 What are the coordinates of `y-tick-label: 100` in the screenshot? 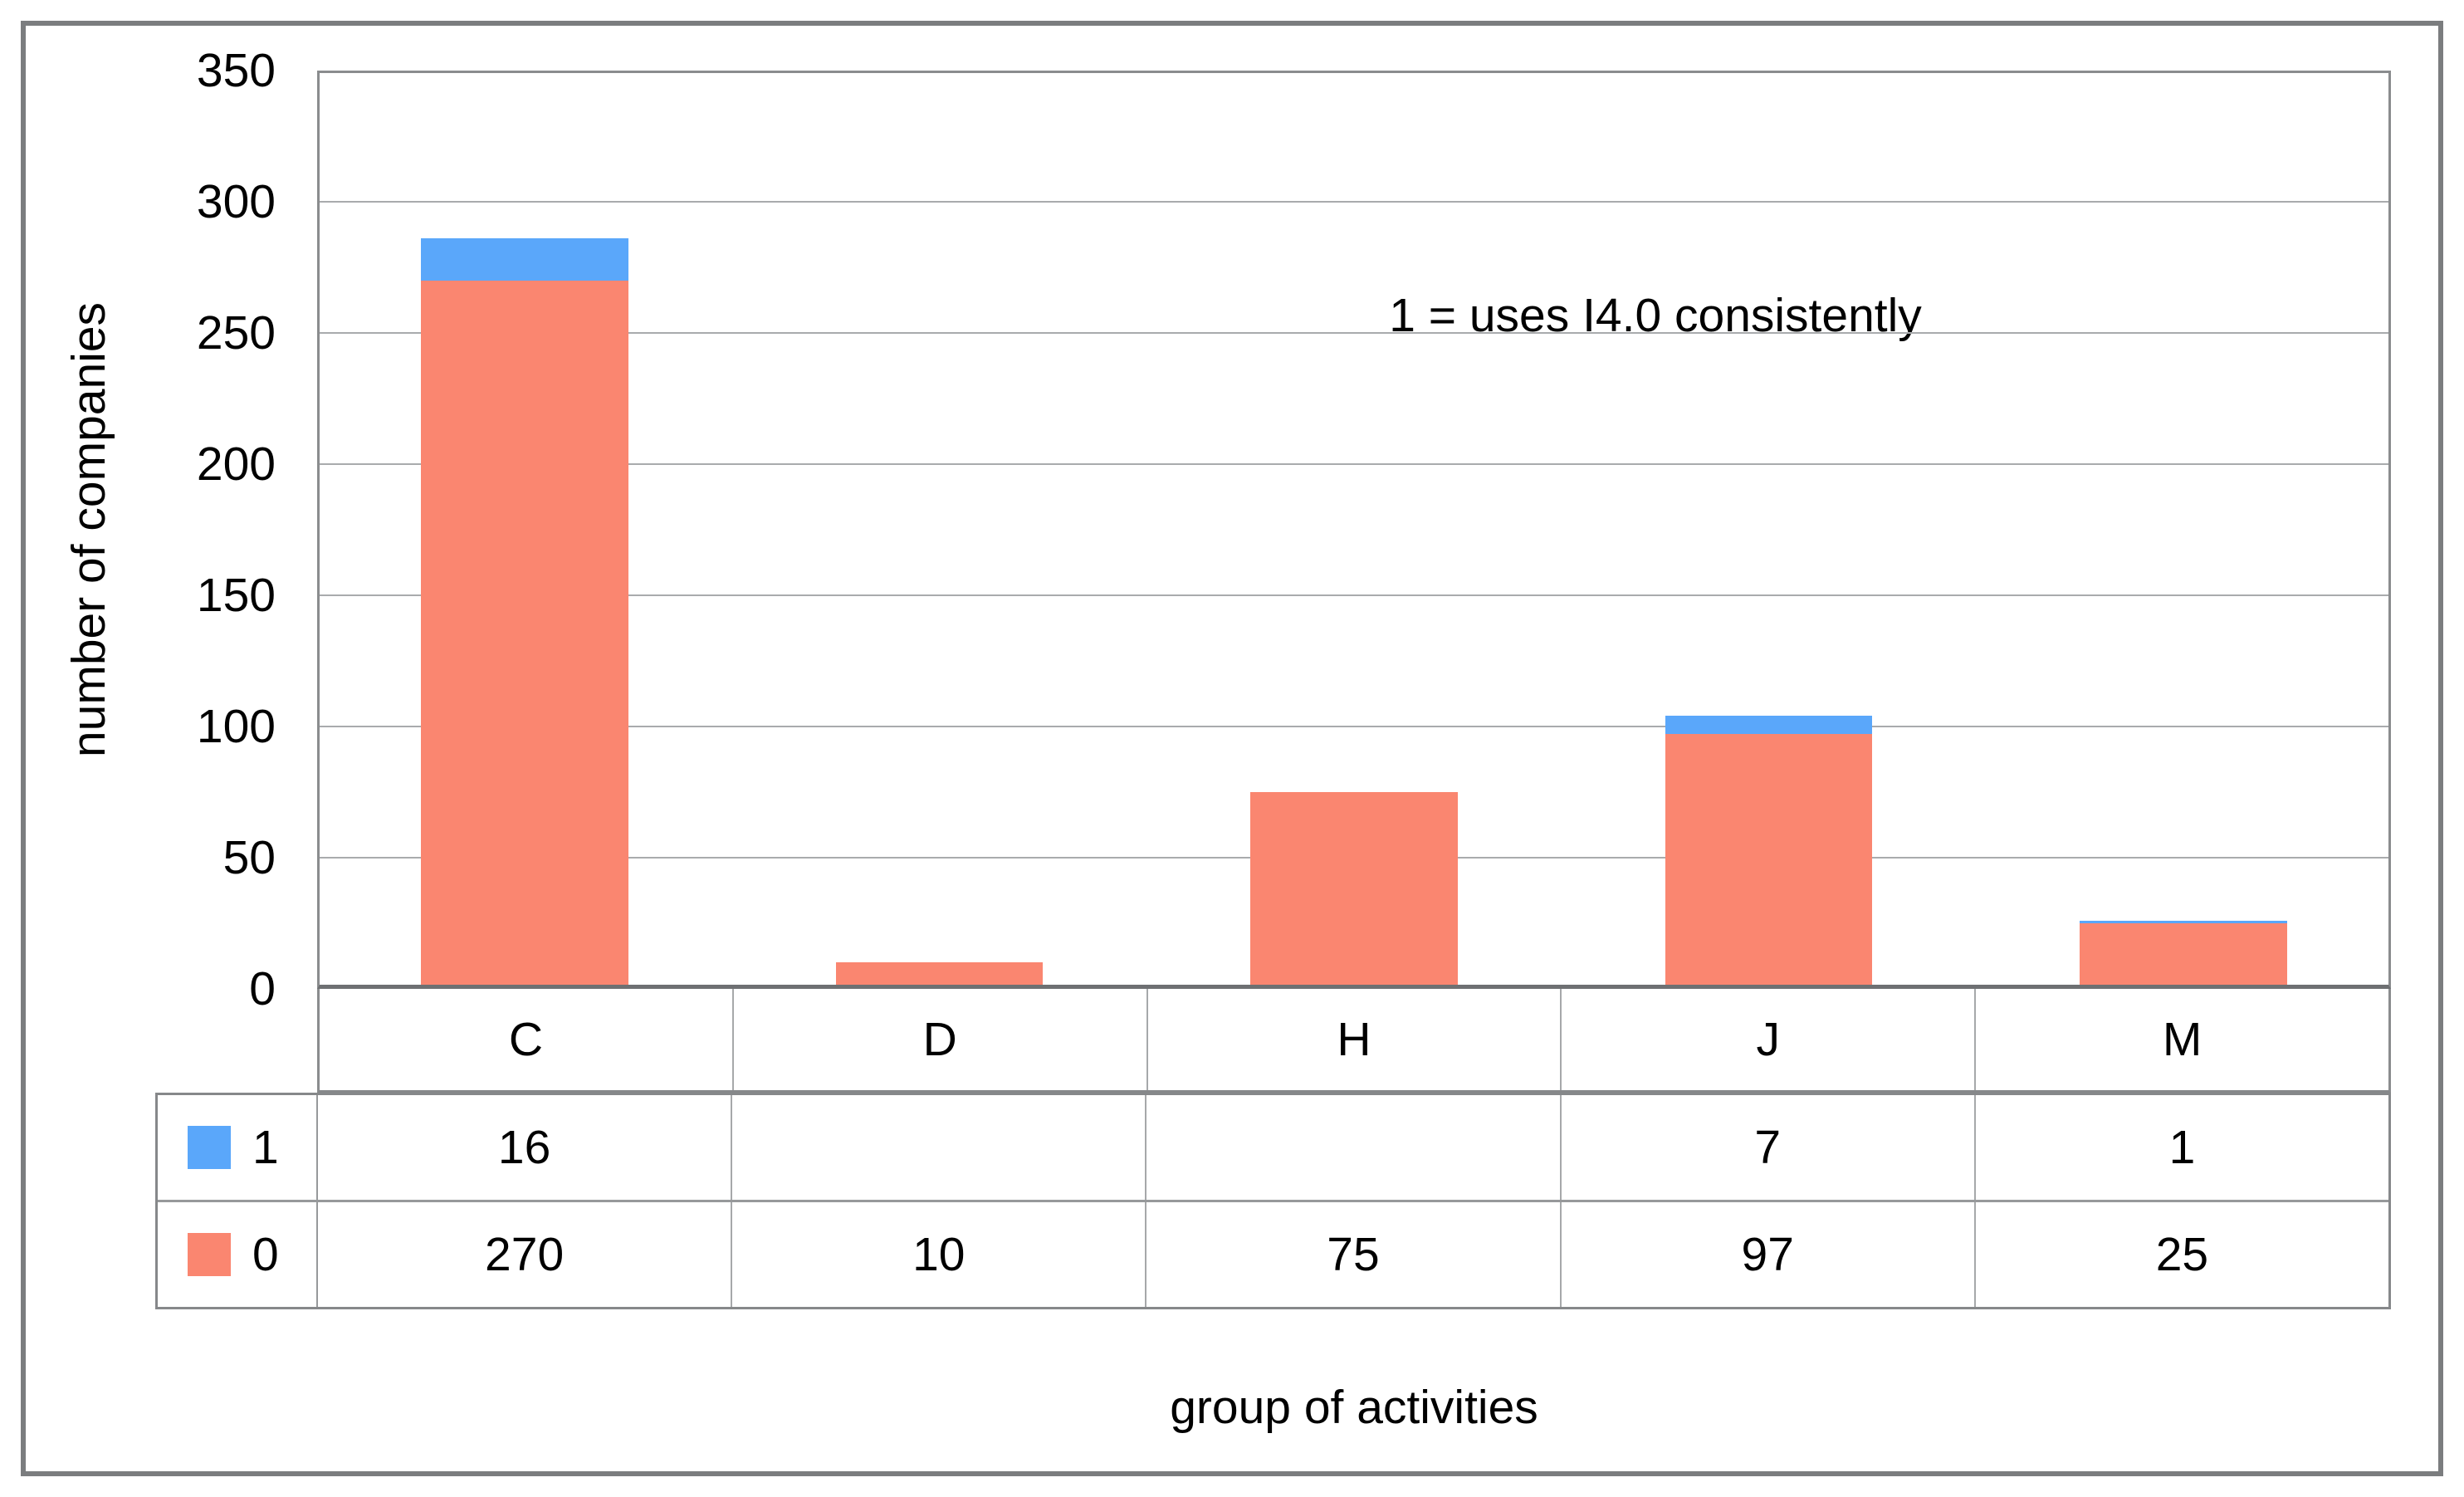 It's located at (236, 726).